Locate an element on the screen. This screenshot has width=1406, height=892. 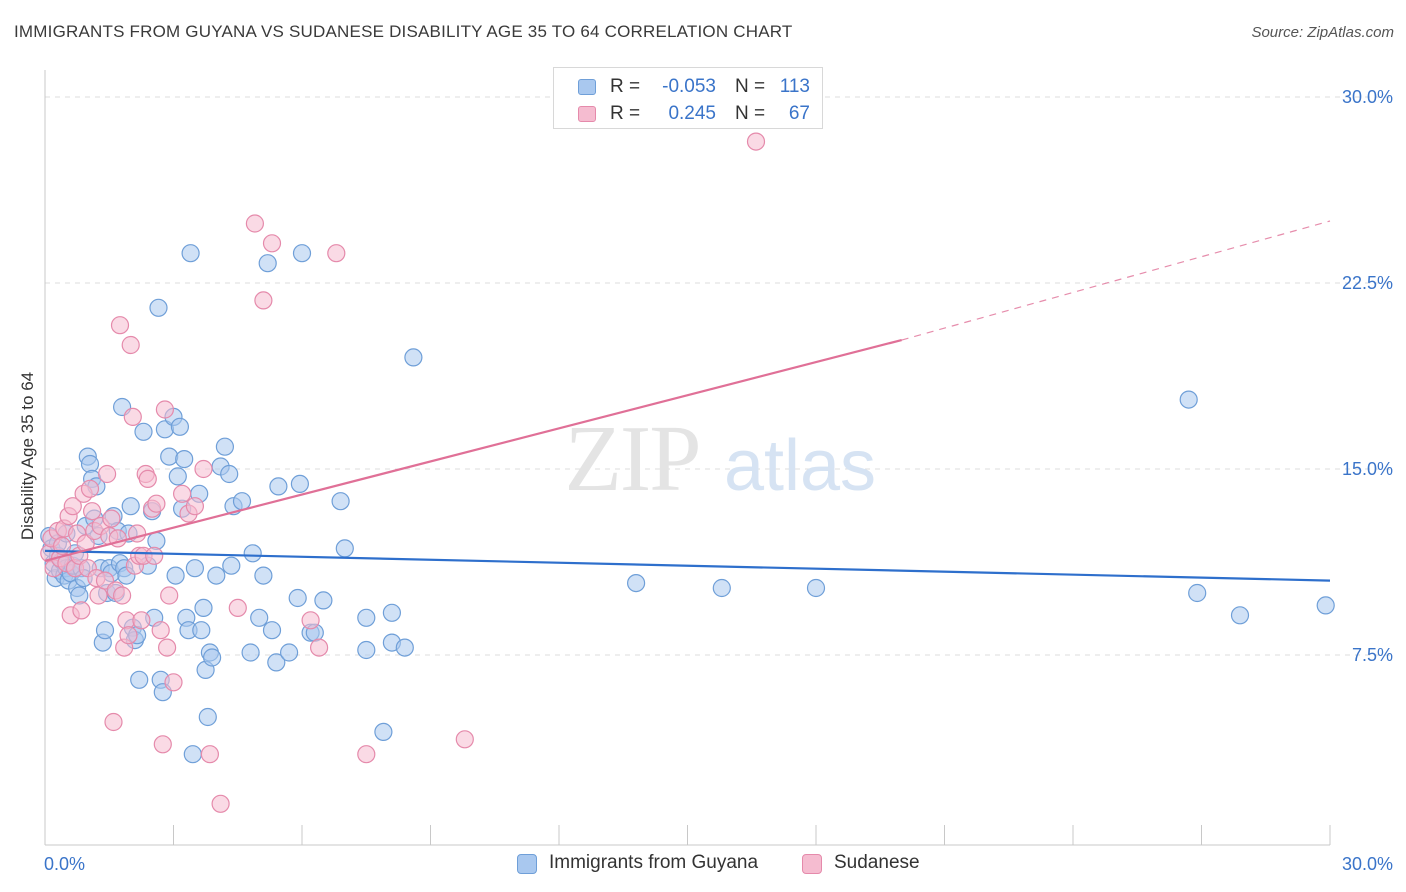
trend-line-sudanese-extension is located at coordinates (1116, 280).